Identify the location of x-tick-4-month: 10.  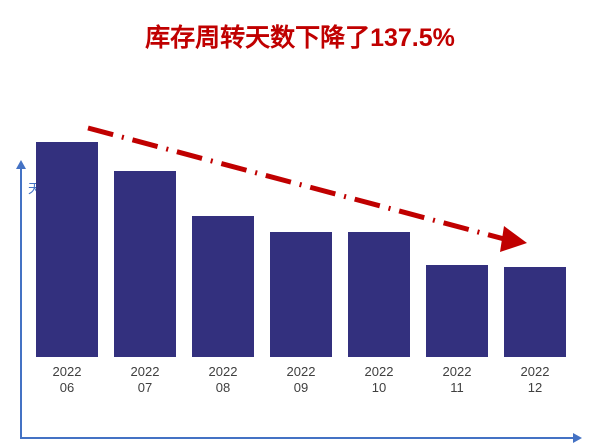
(379, 387).